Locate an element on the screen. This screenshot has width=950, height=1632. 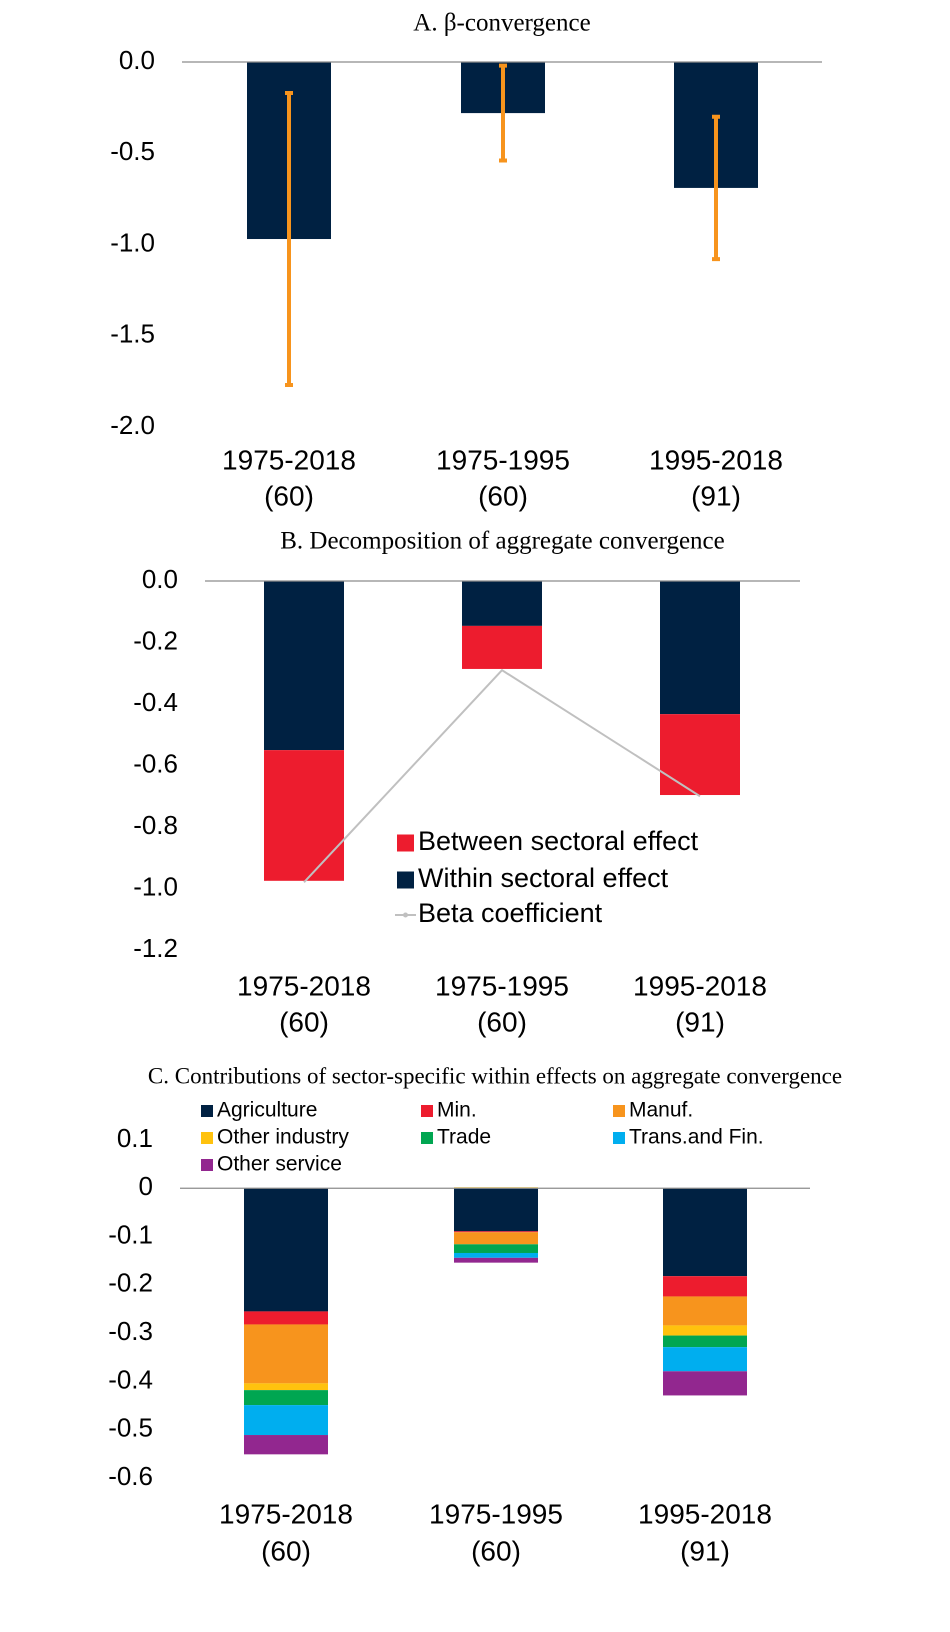
y-tick-label: -1.2 is located at coordinates (155, 948).